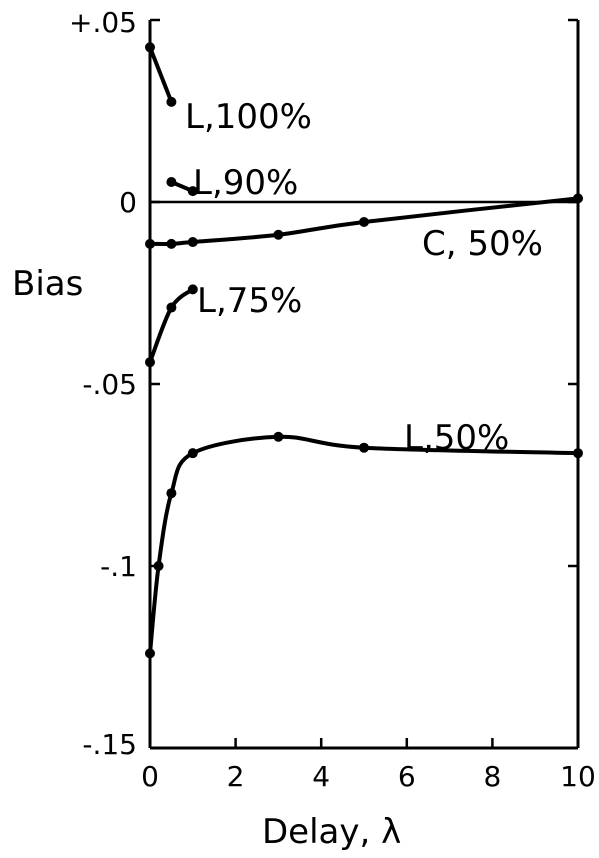 The image size is (599, 858). Describe the element at coordinates (482, 244) in the screenshot. I see `series-label: C, 50%` at that location.